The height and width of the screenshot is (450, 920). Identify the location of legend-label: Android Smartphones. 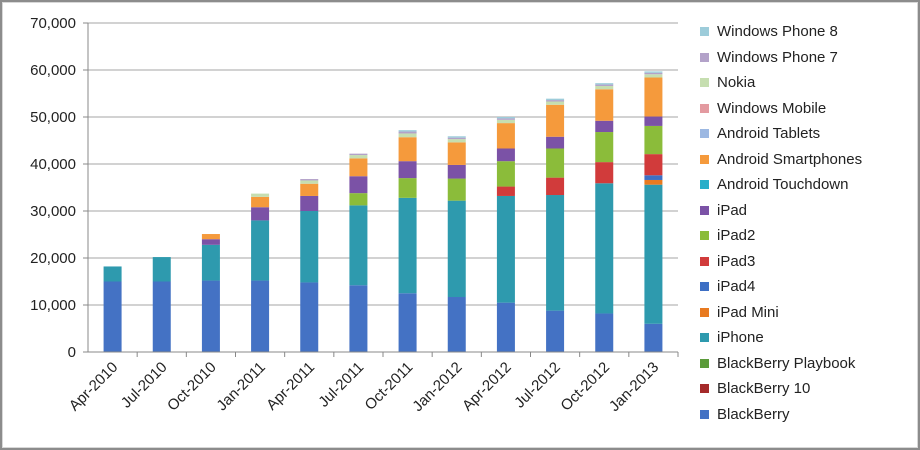
(790, 159).